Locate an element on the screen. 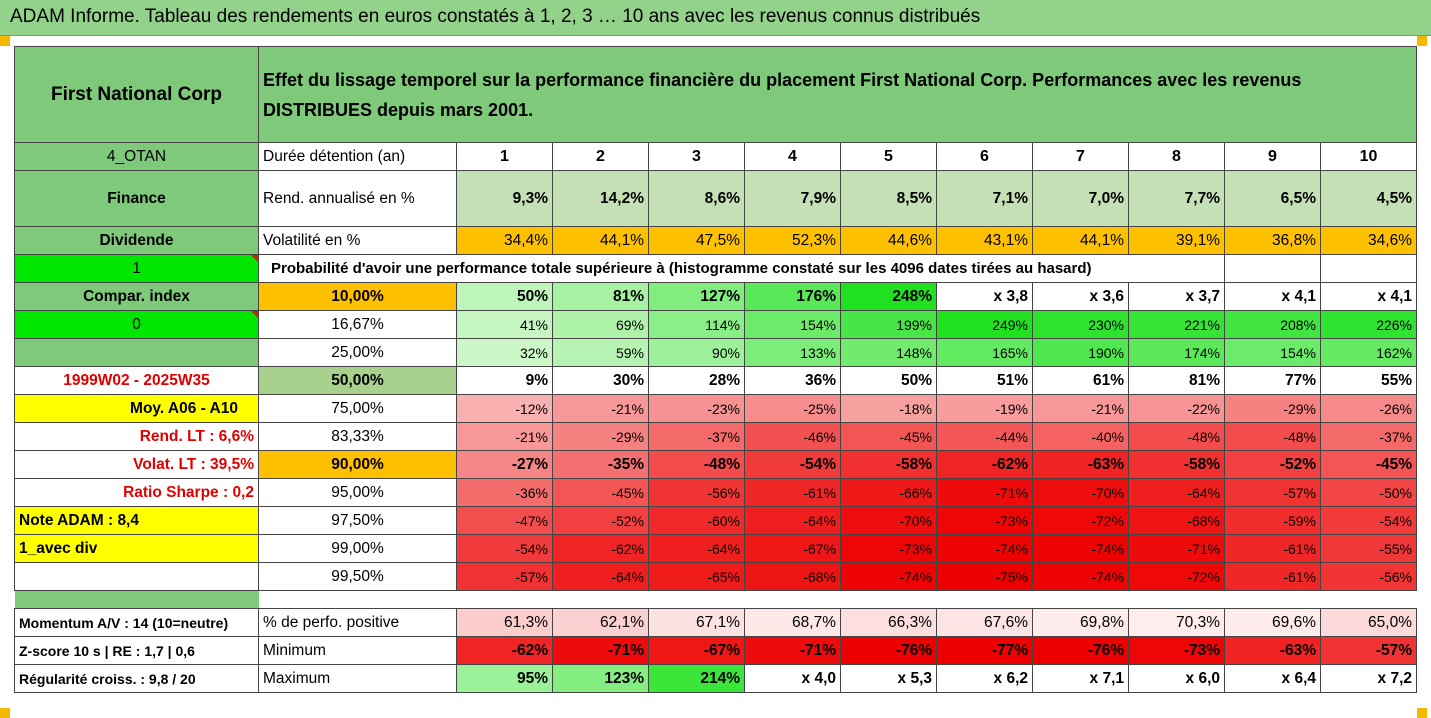 The width and height of the screenshot is (1431, 718). spacer-cell is located at coordinates (838, 600).